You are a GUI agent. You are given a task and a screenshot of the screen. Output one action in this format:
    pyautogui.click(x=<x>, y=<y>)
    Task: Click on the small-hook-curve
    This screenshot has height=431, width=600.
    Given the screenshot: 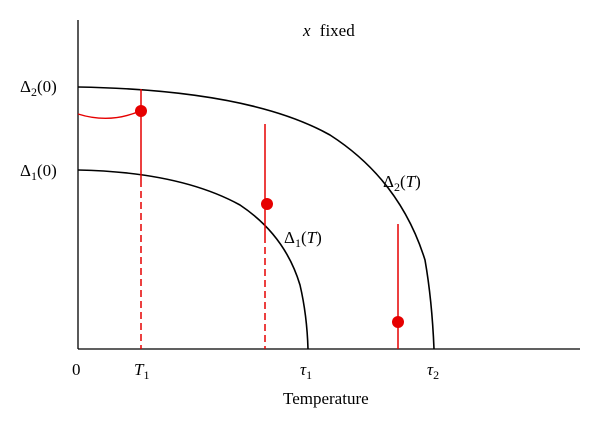 What is the action you would take?
    pyautogui.click(x=109, y=115)
    